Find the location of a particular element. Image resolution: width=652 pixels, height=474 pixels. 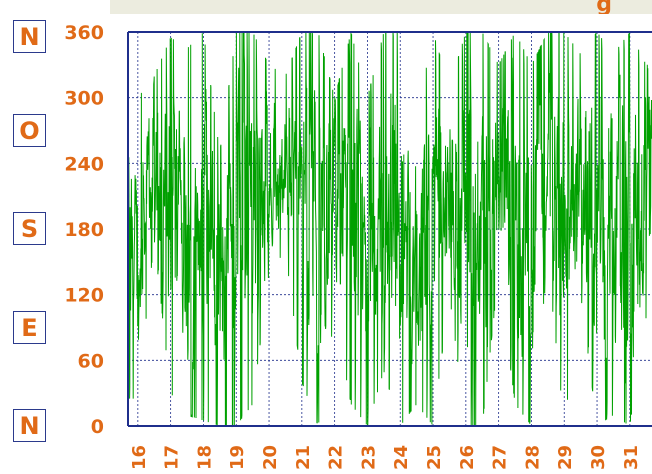

x-tick-label: 20 is located at coordinates (270, 457).